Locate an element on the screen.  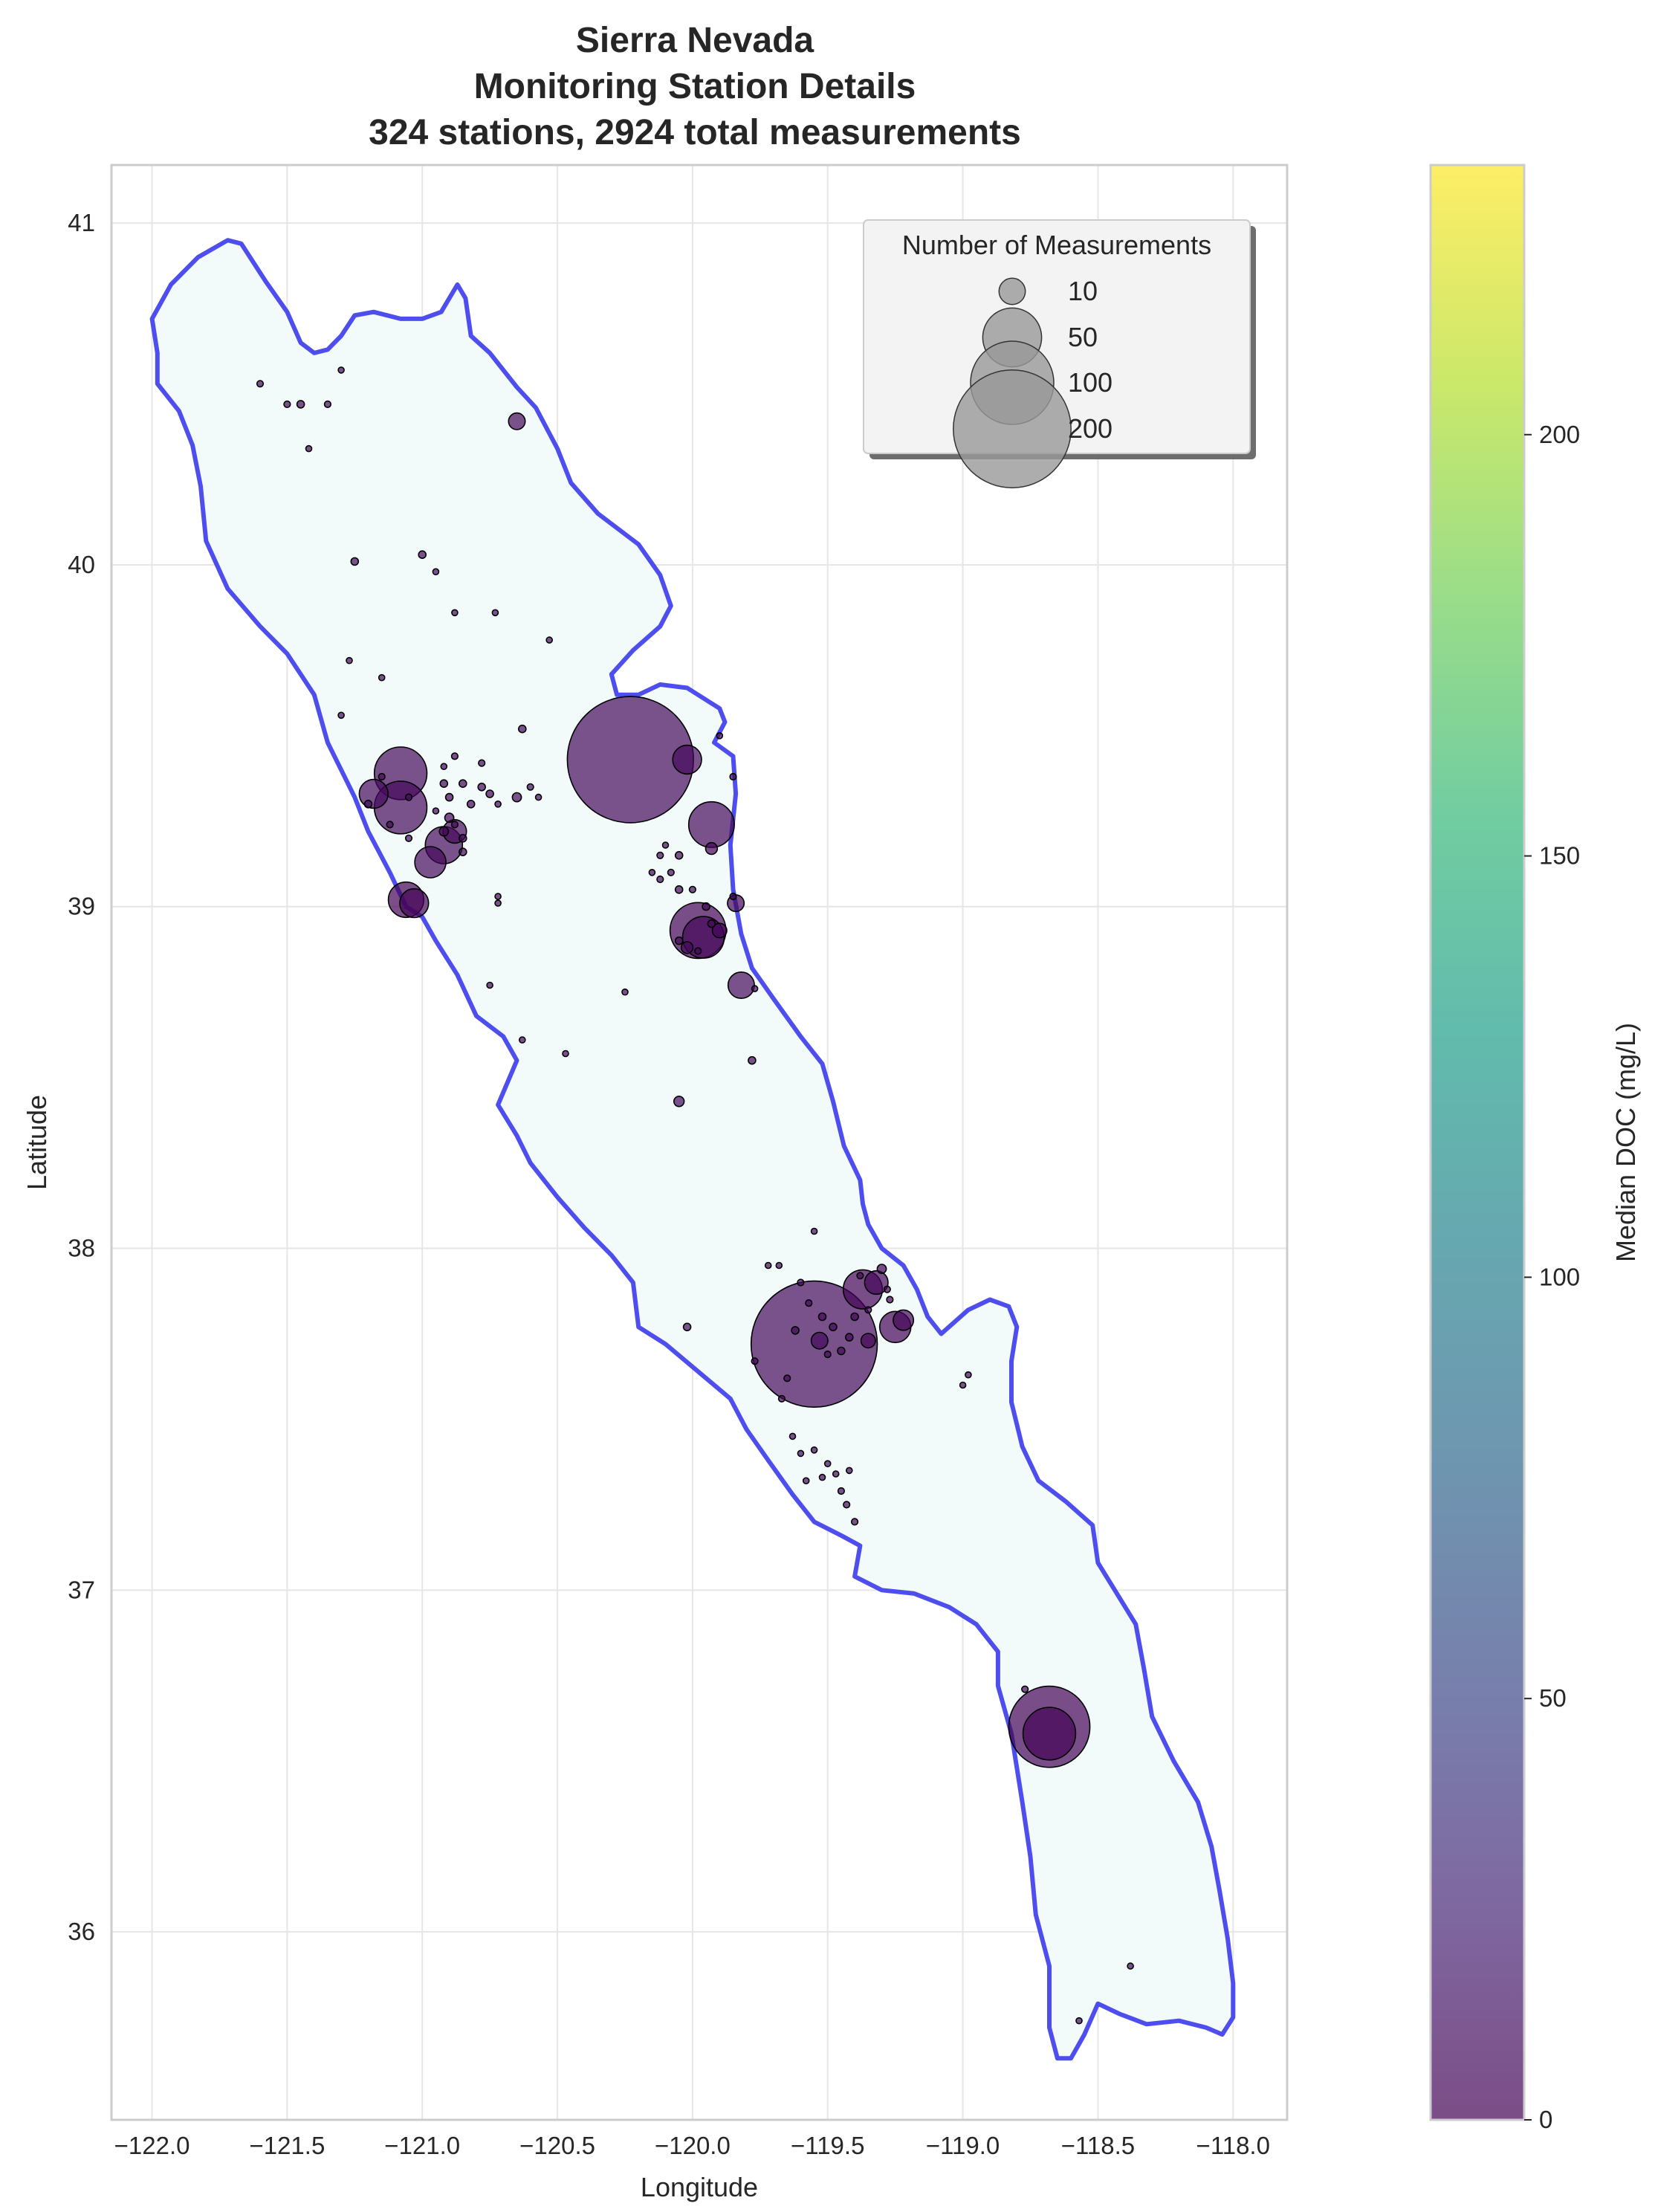
y-axis-ticks: 36 37 38 39 40 41 is located at coordinates (81, 1077).